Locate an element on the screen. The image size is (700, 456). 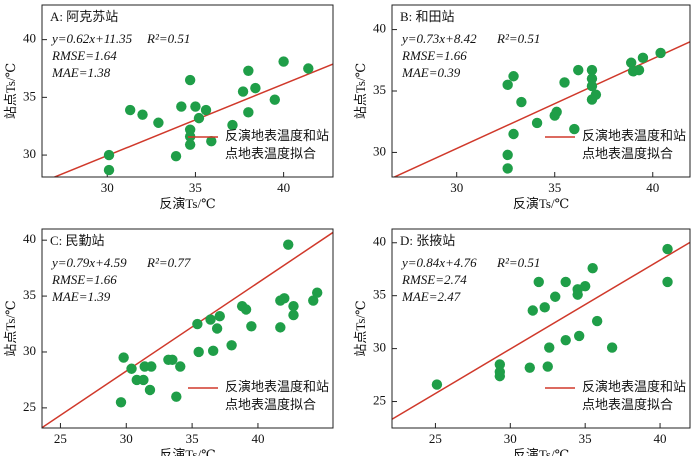
y-tick-label: 35 is located at coordinates (29, 95).